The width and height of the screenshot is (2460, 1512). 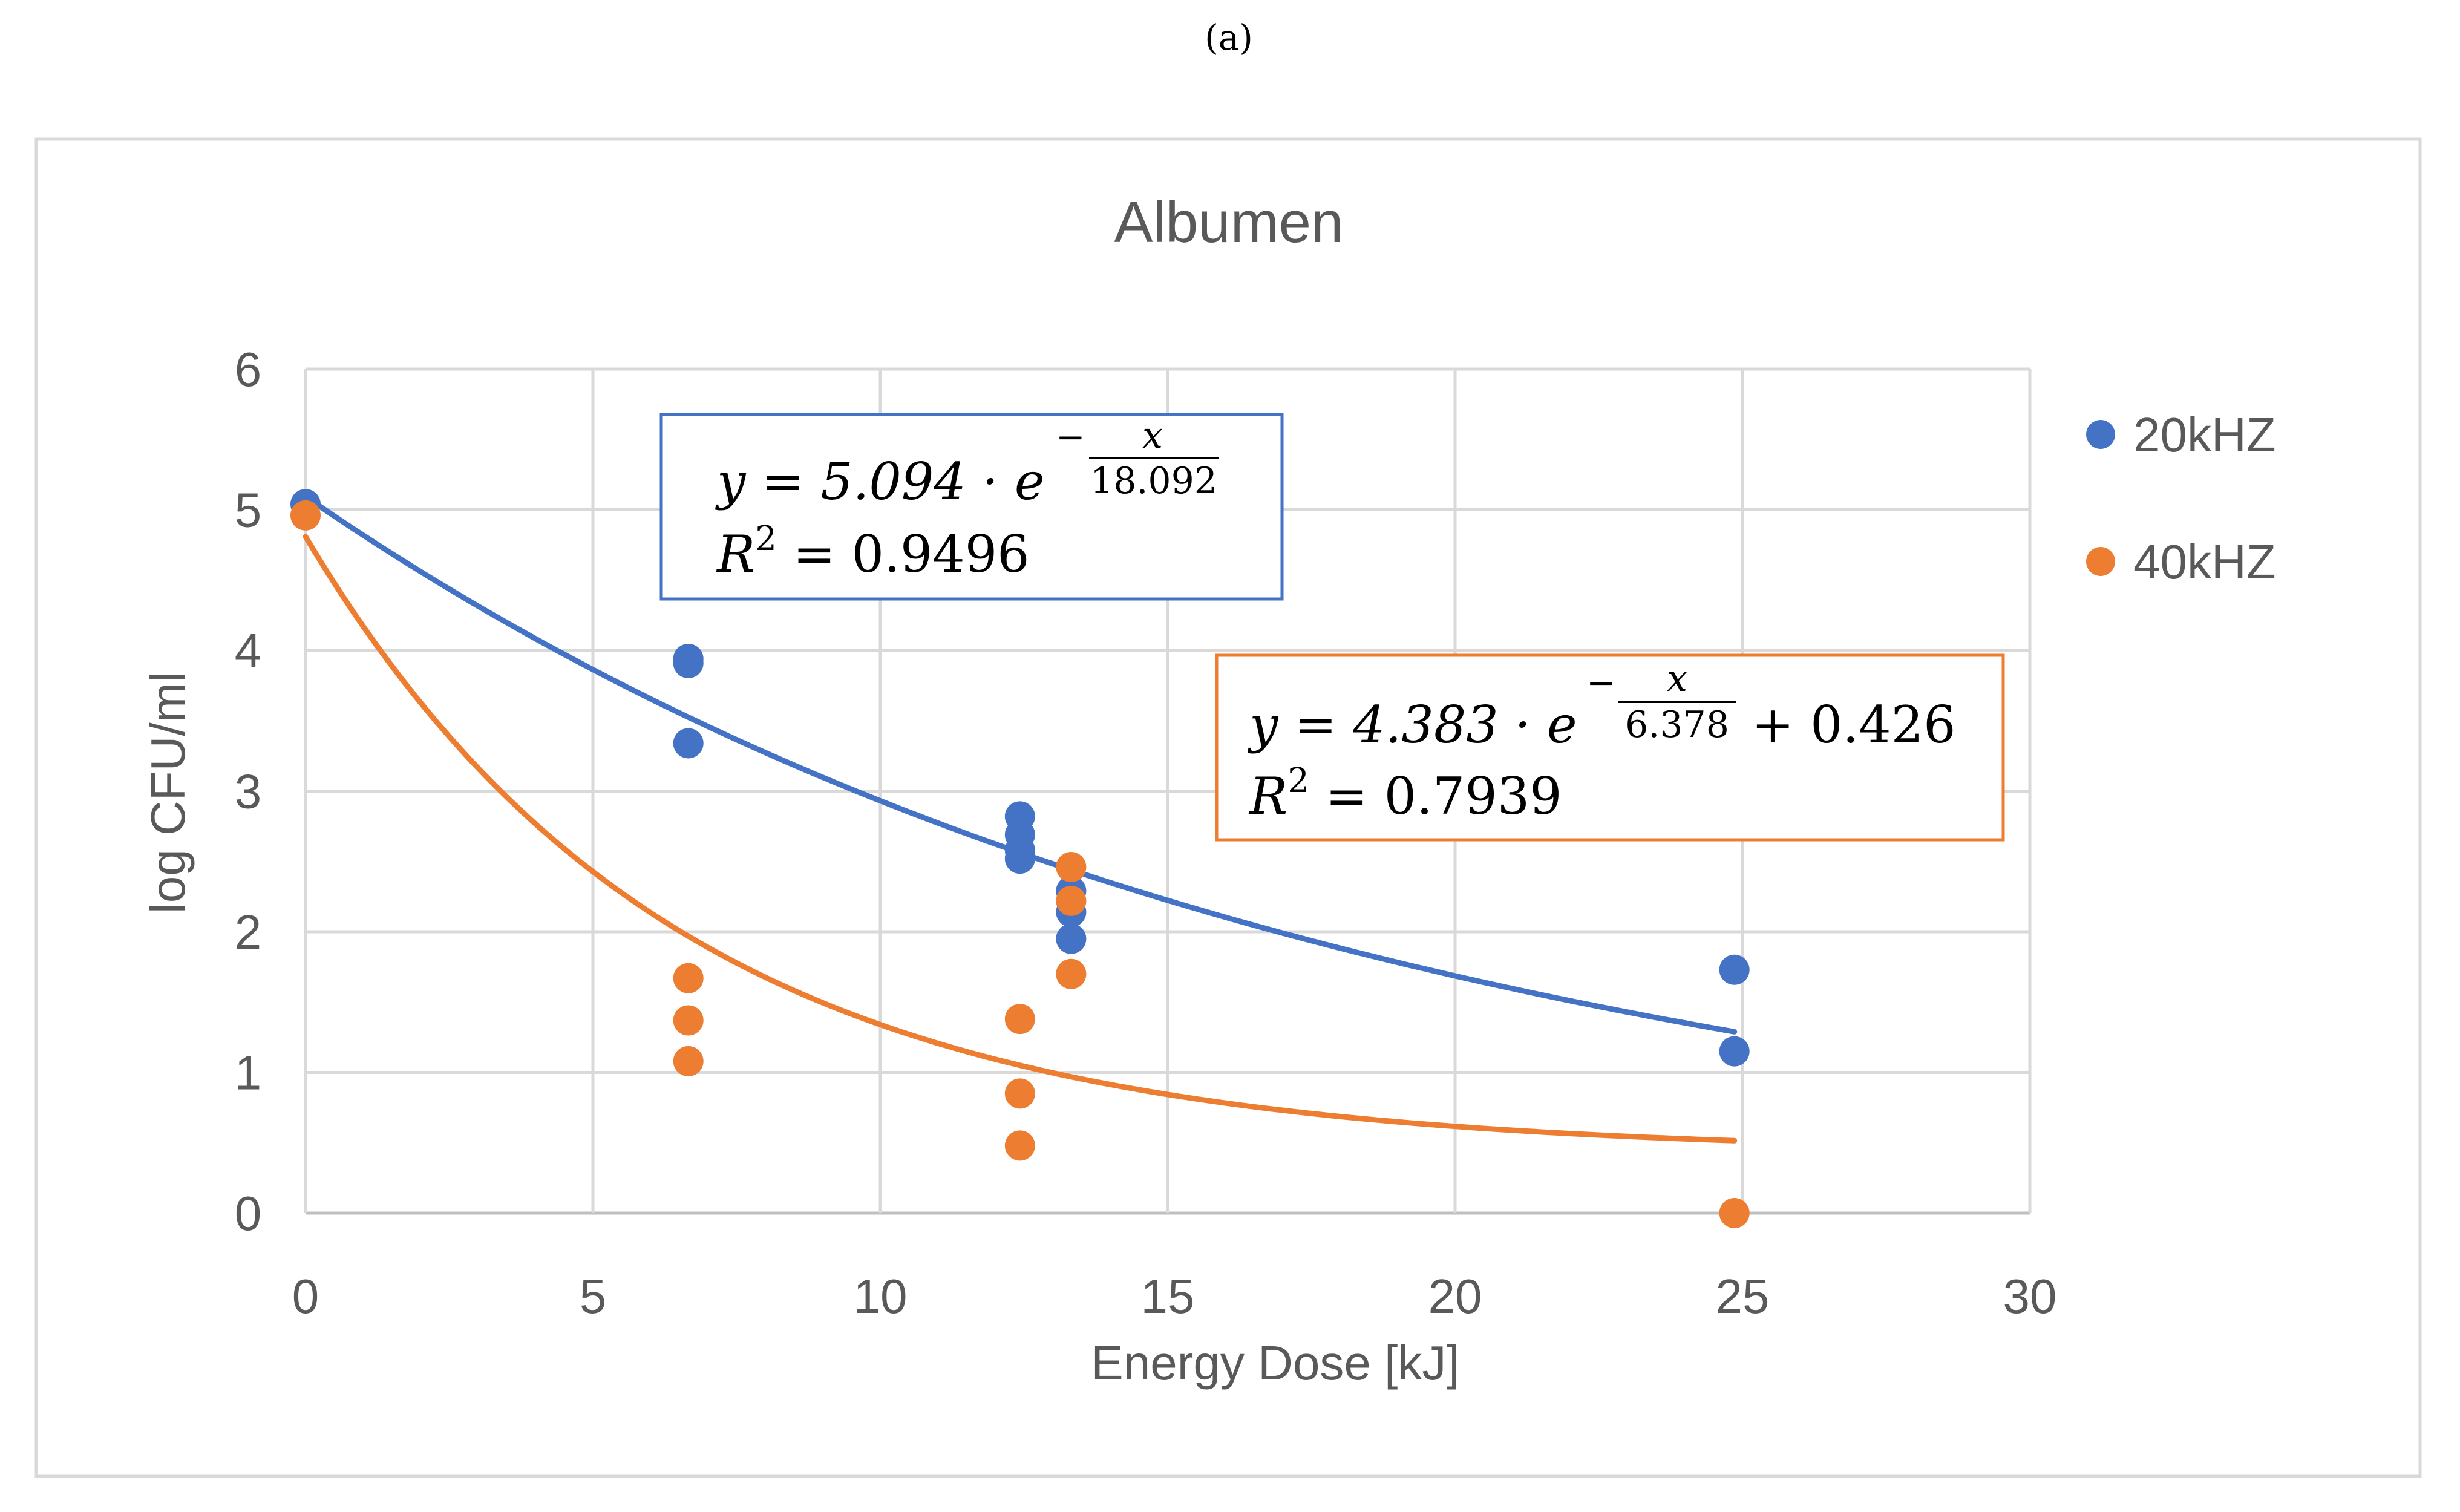 I want to click on legend-marker-20khz, so click(x=2100, y=434).